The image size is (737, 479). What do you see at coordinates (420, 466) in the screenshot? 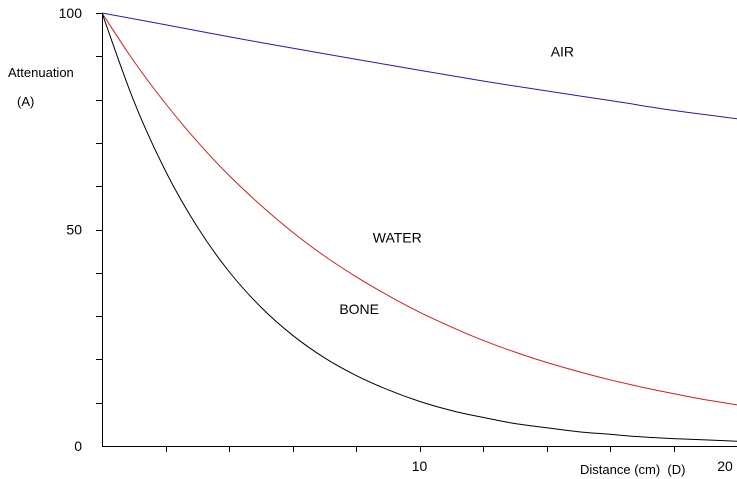
I see `x-tick-label: 10` at bounding box center [420, 466].